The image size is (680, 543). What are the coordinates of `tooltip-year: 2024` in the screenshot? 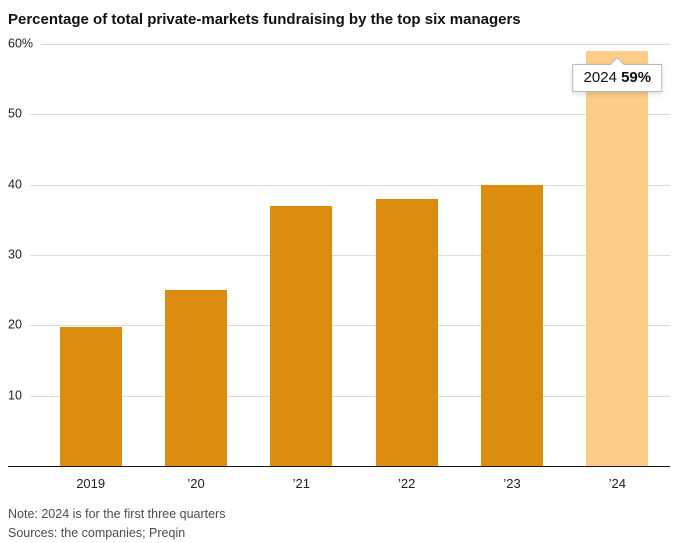 It's located at (600, 78).